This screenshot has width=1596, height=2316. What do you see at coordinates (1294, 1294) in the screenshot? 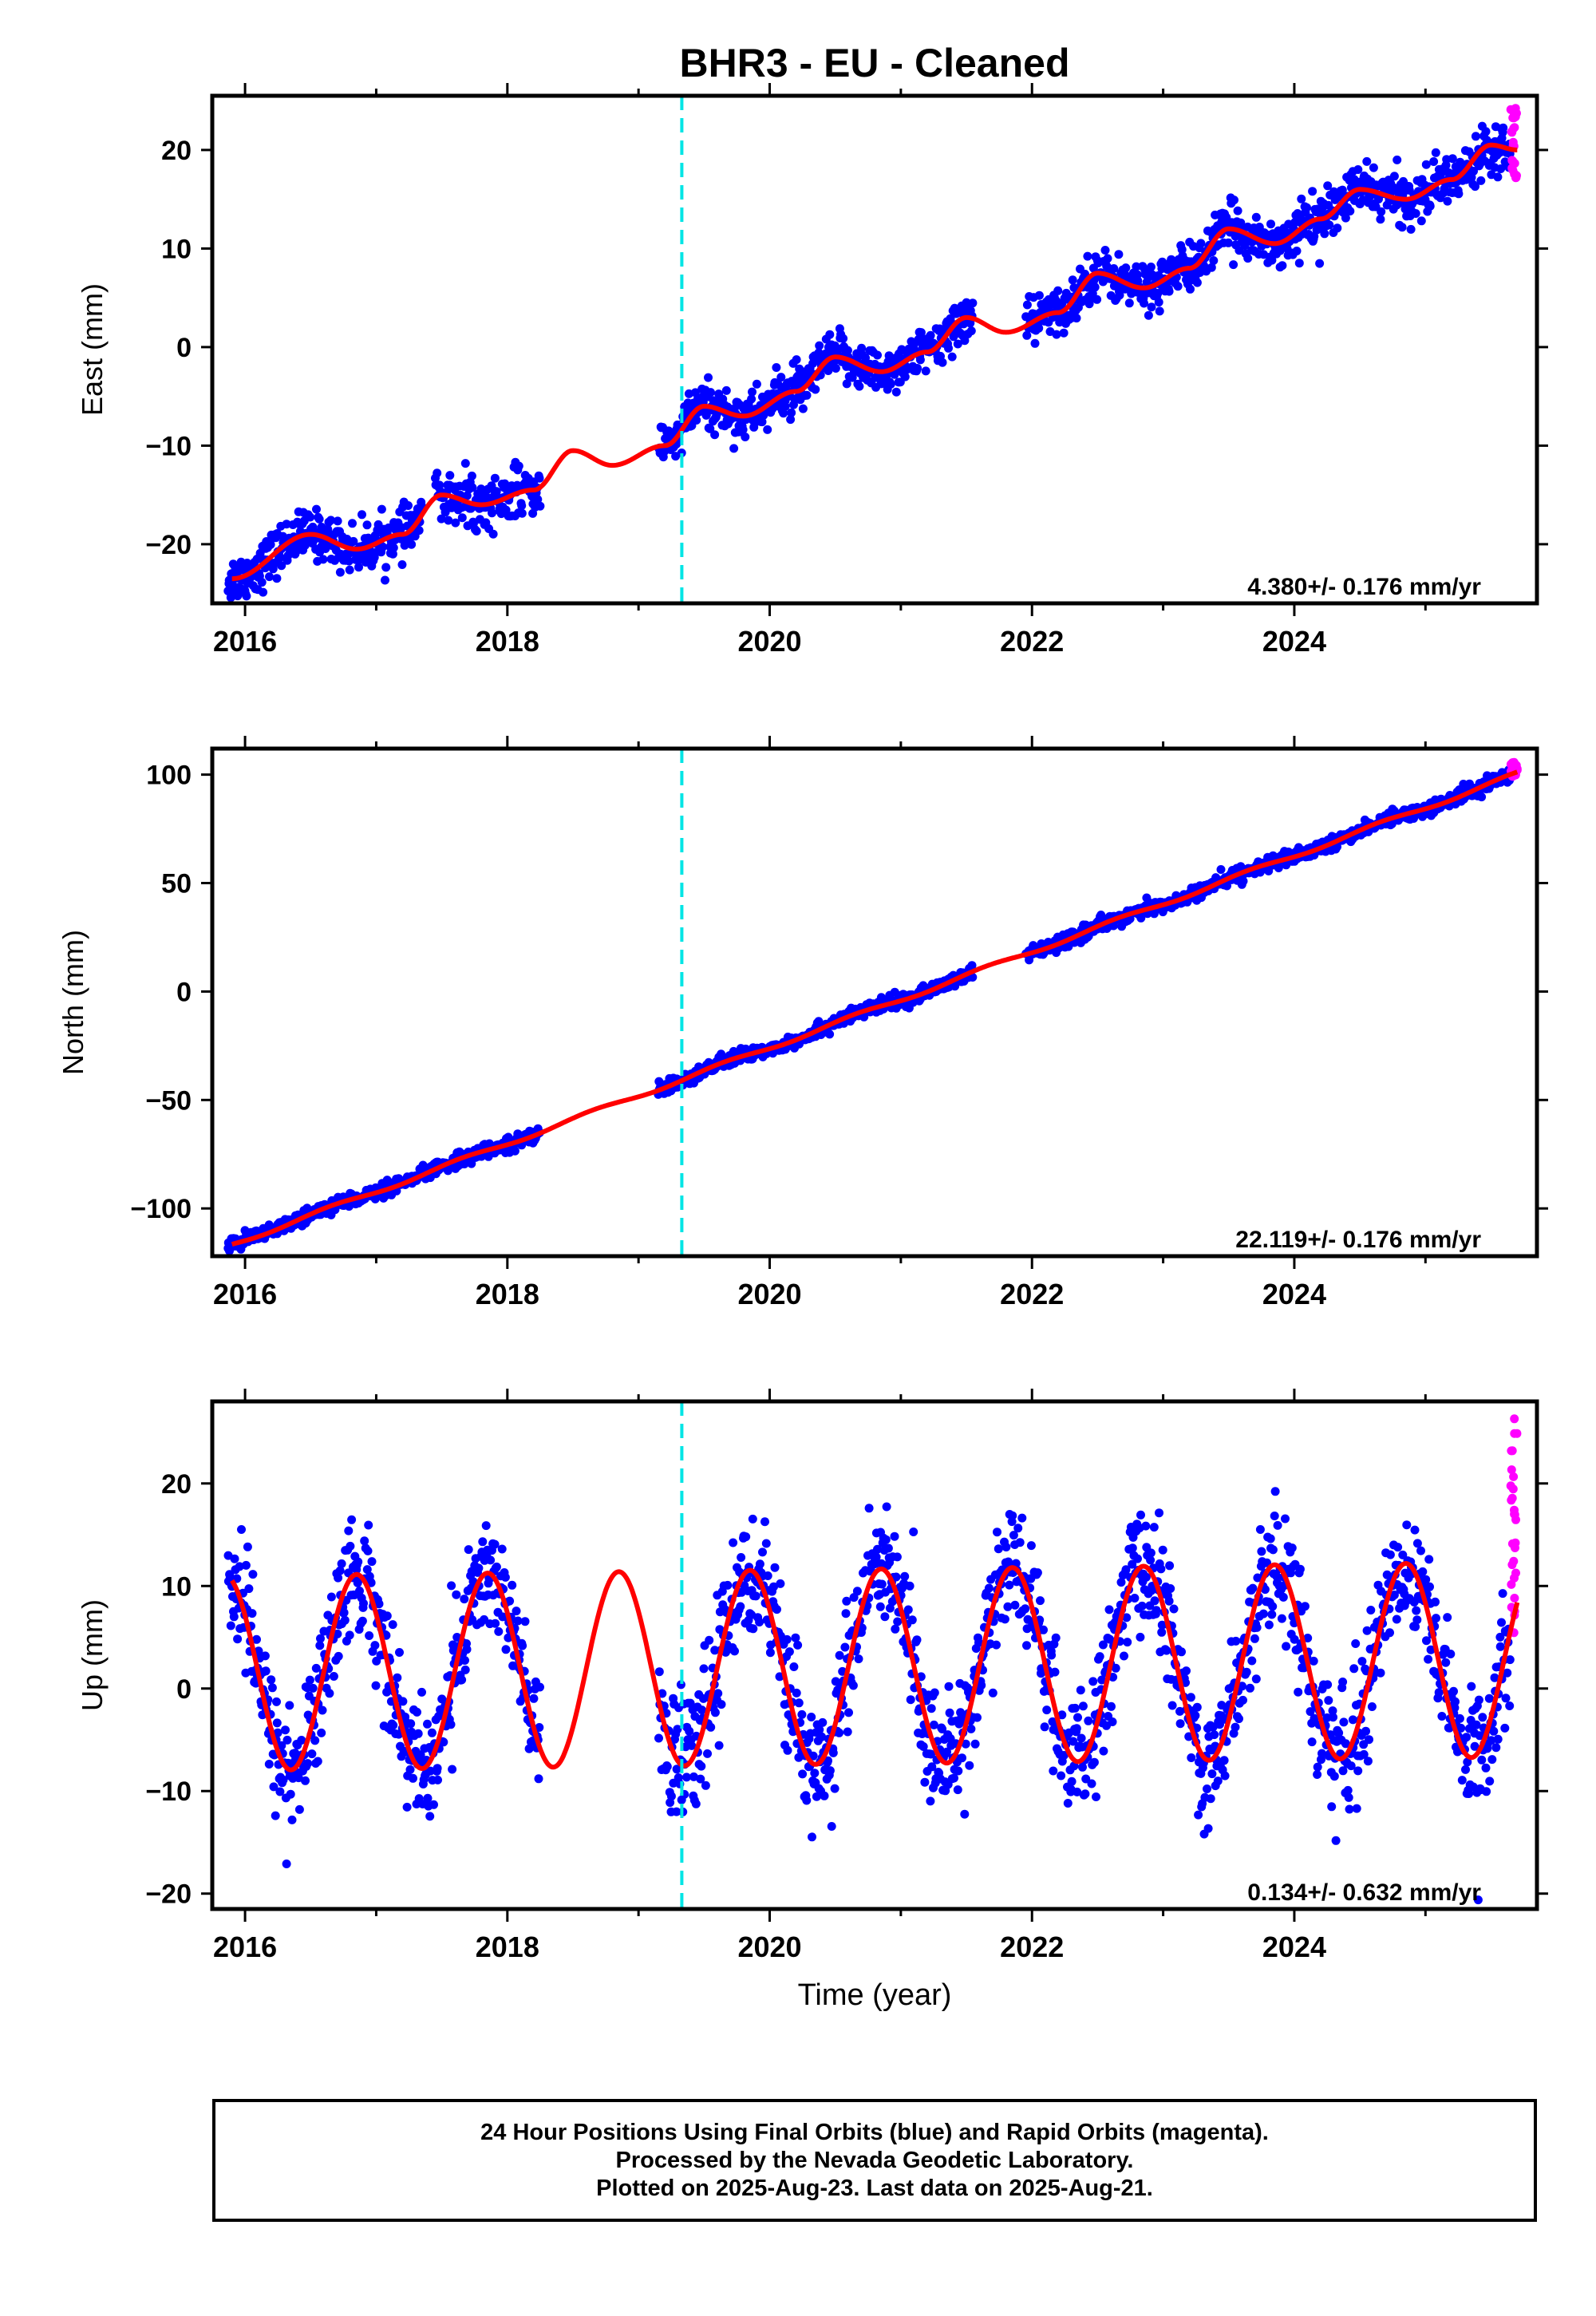
I see `x-tick-label: 2024` at bounding box center [1294, 1294].